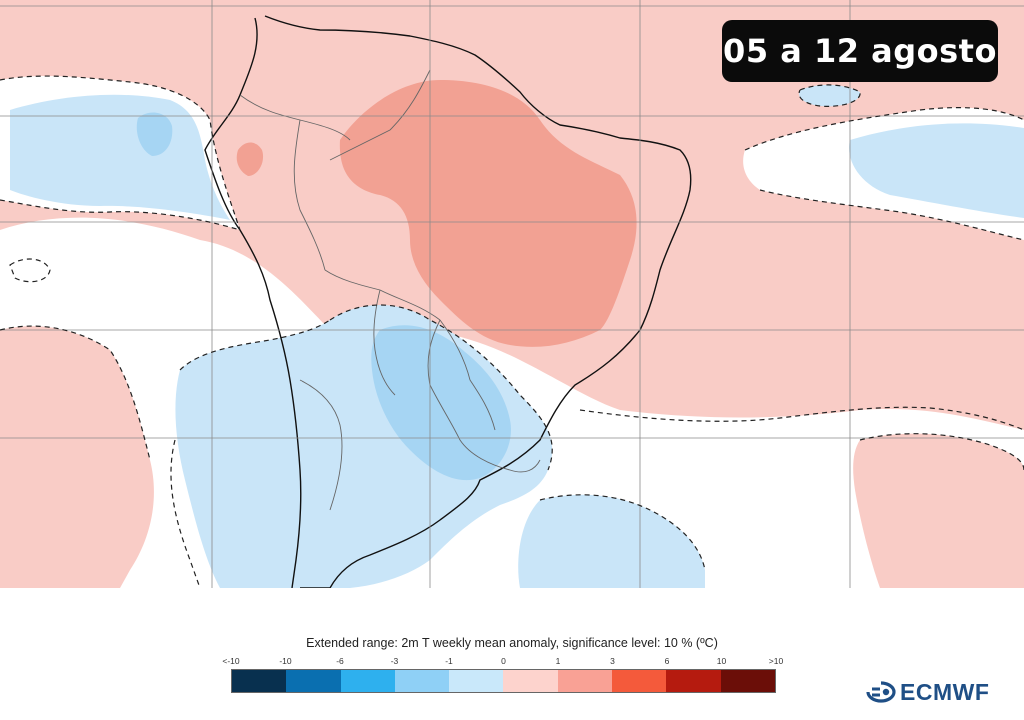 This screenshot has width=1024, height=720. I want to click on ecmwf-logo-text: ECMWF, so click(945, 691).